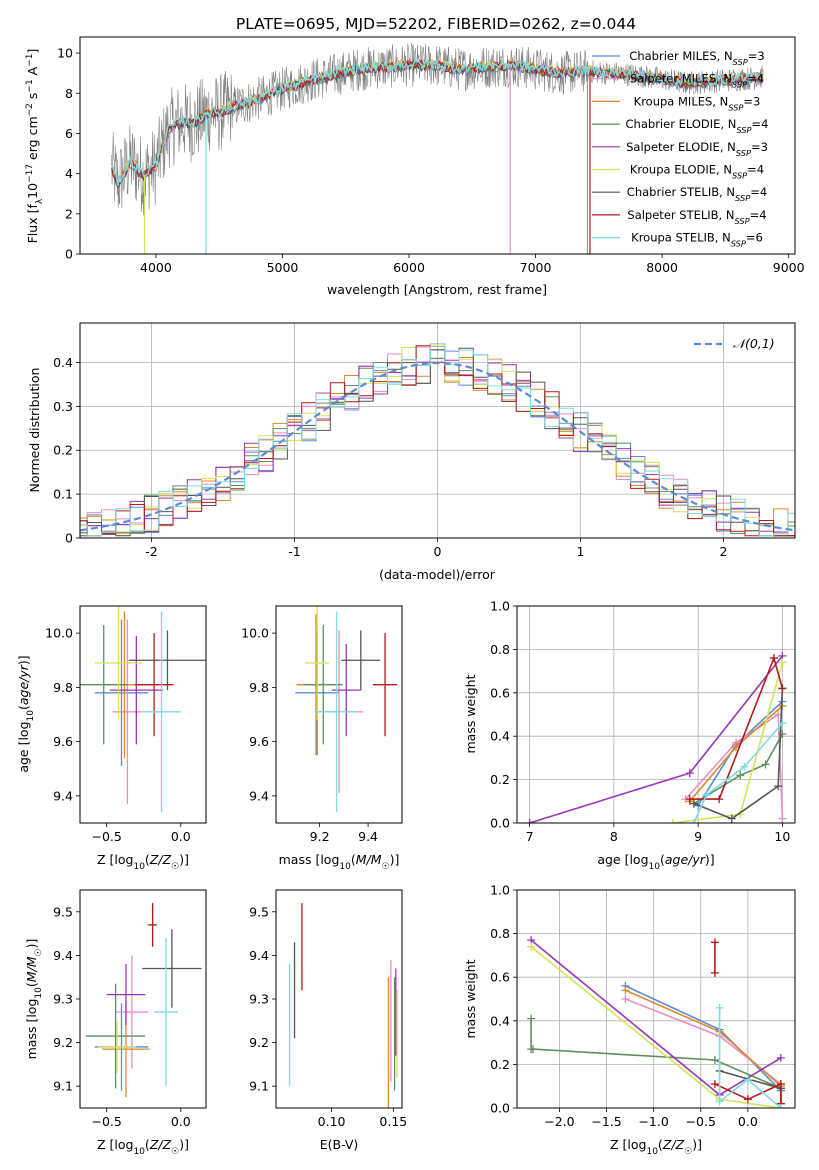 Image resolution: width=819 pixels, height=1170 pixels. What do you see at coordinates (34, 999) in the screenshot?
I see `y-axis-label: mass [log10(M/M☉)]` at bounding box center [34, 999].